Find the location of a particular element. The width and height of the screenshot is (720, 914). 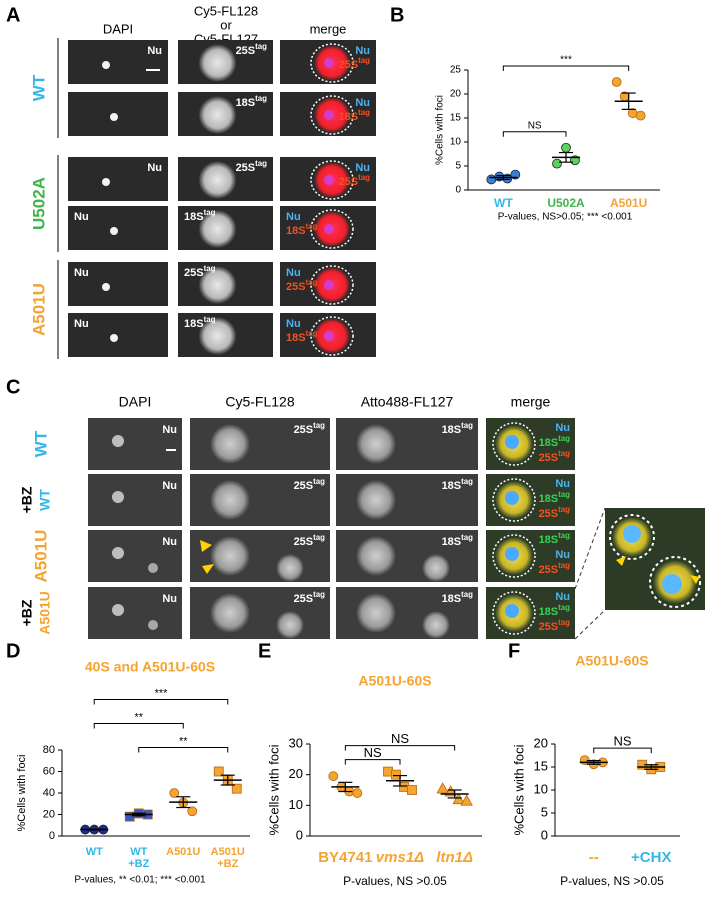

panel-letter: E is located at coordinates (264, 651).